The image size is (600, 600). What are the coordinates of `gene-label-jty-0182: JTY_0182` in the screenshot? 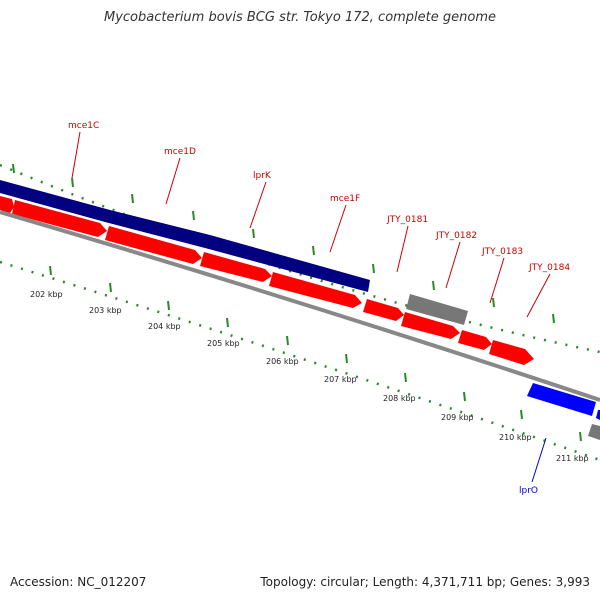 It's located at (456, 236).